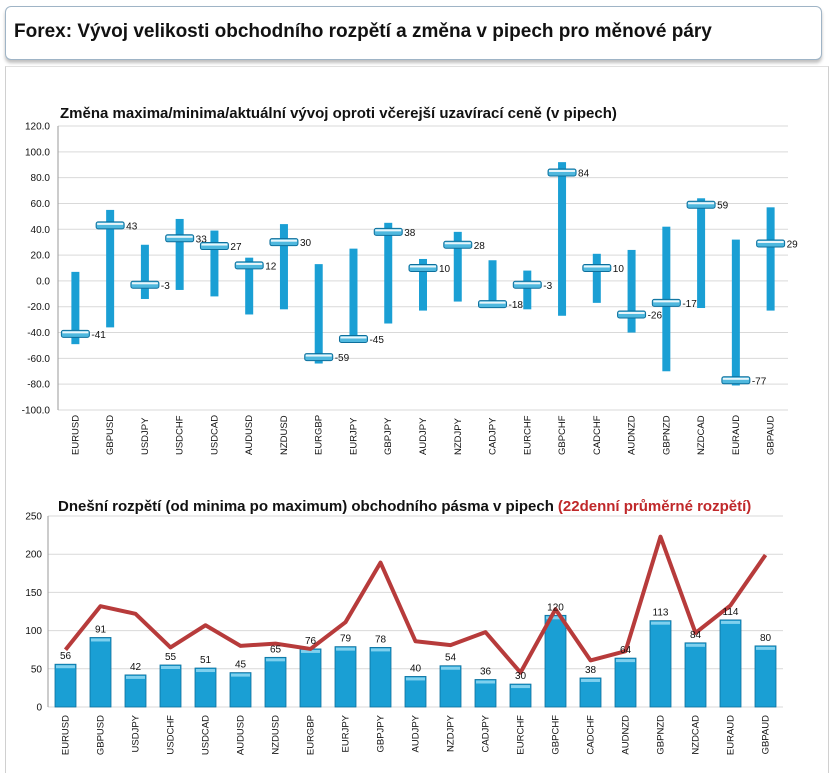 The width and height of the screenshot is (833, 775). Describe the element at coordinates (661, 613) in the screenshot. I see `c2-bar-label: 113` at that location.